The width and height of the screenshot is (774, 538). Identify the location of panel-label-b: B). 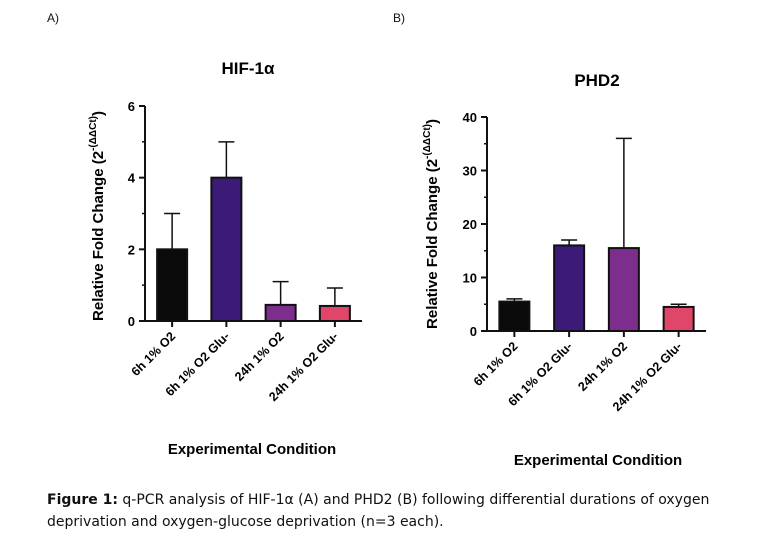
(399, 18).